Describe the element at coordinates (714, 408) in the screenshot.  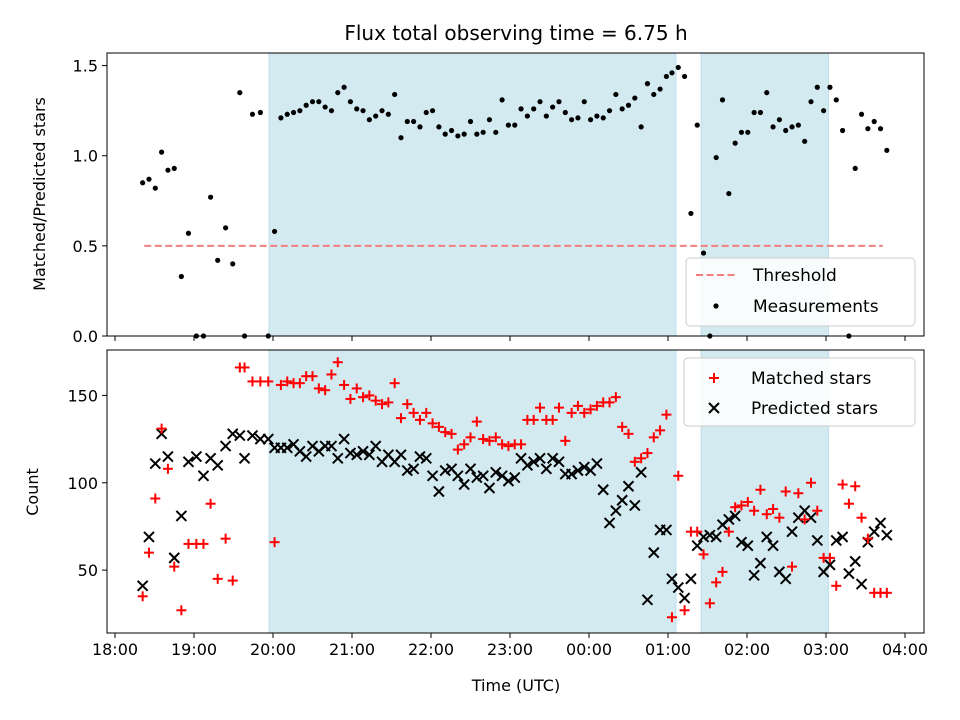
I see `legend-predicted-swatch` at that location.